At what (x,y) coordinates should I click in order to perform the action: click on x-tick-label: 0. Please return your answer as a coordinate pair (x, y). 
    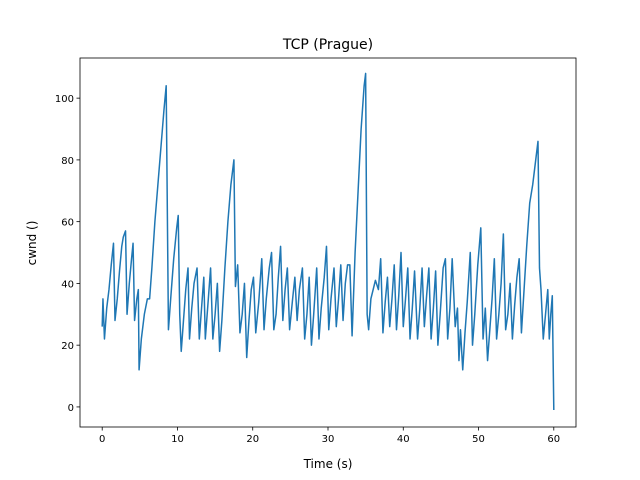
    Looking at the image, I should click on (102, 439).